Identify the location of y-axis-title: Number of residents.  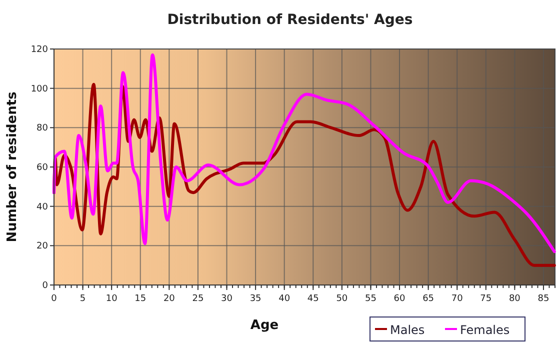
(12, 166).